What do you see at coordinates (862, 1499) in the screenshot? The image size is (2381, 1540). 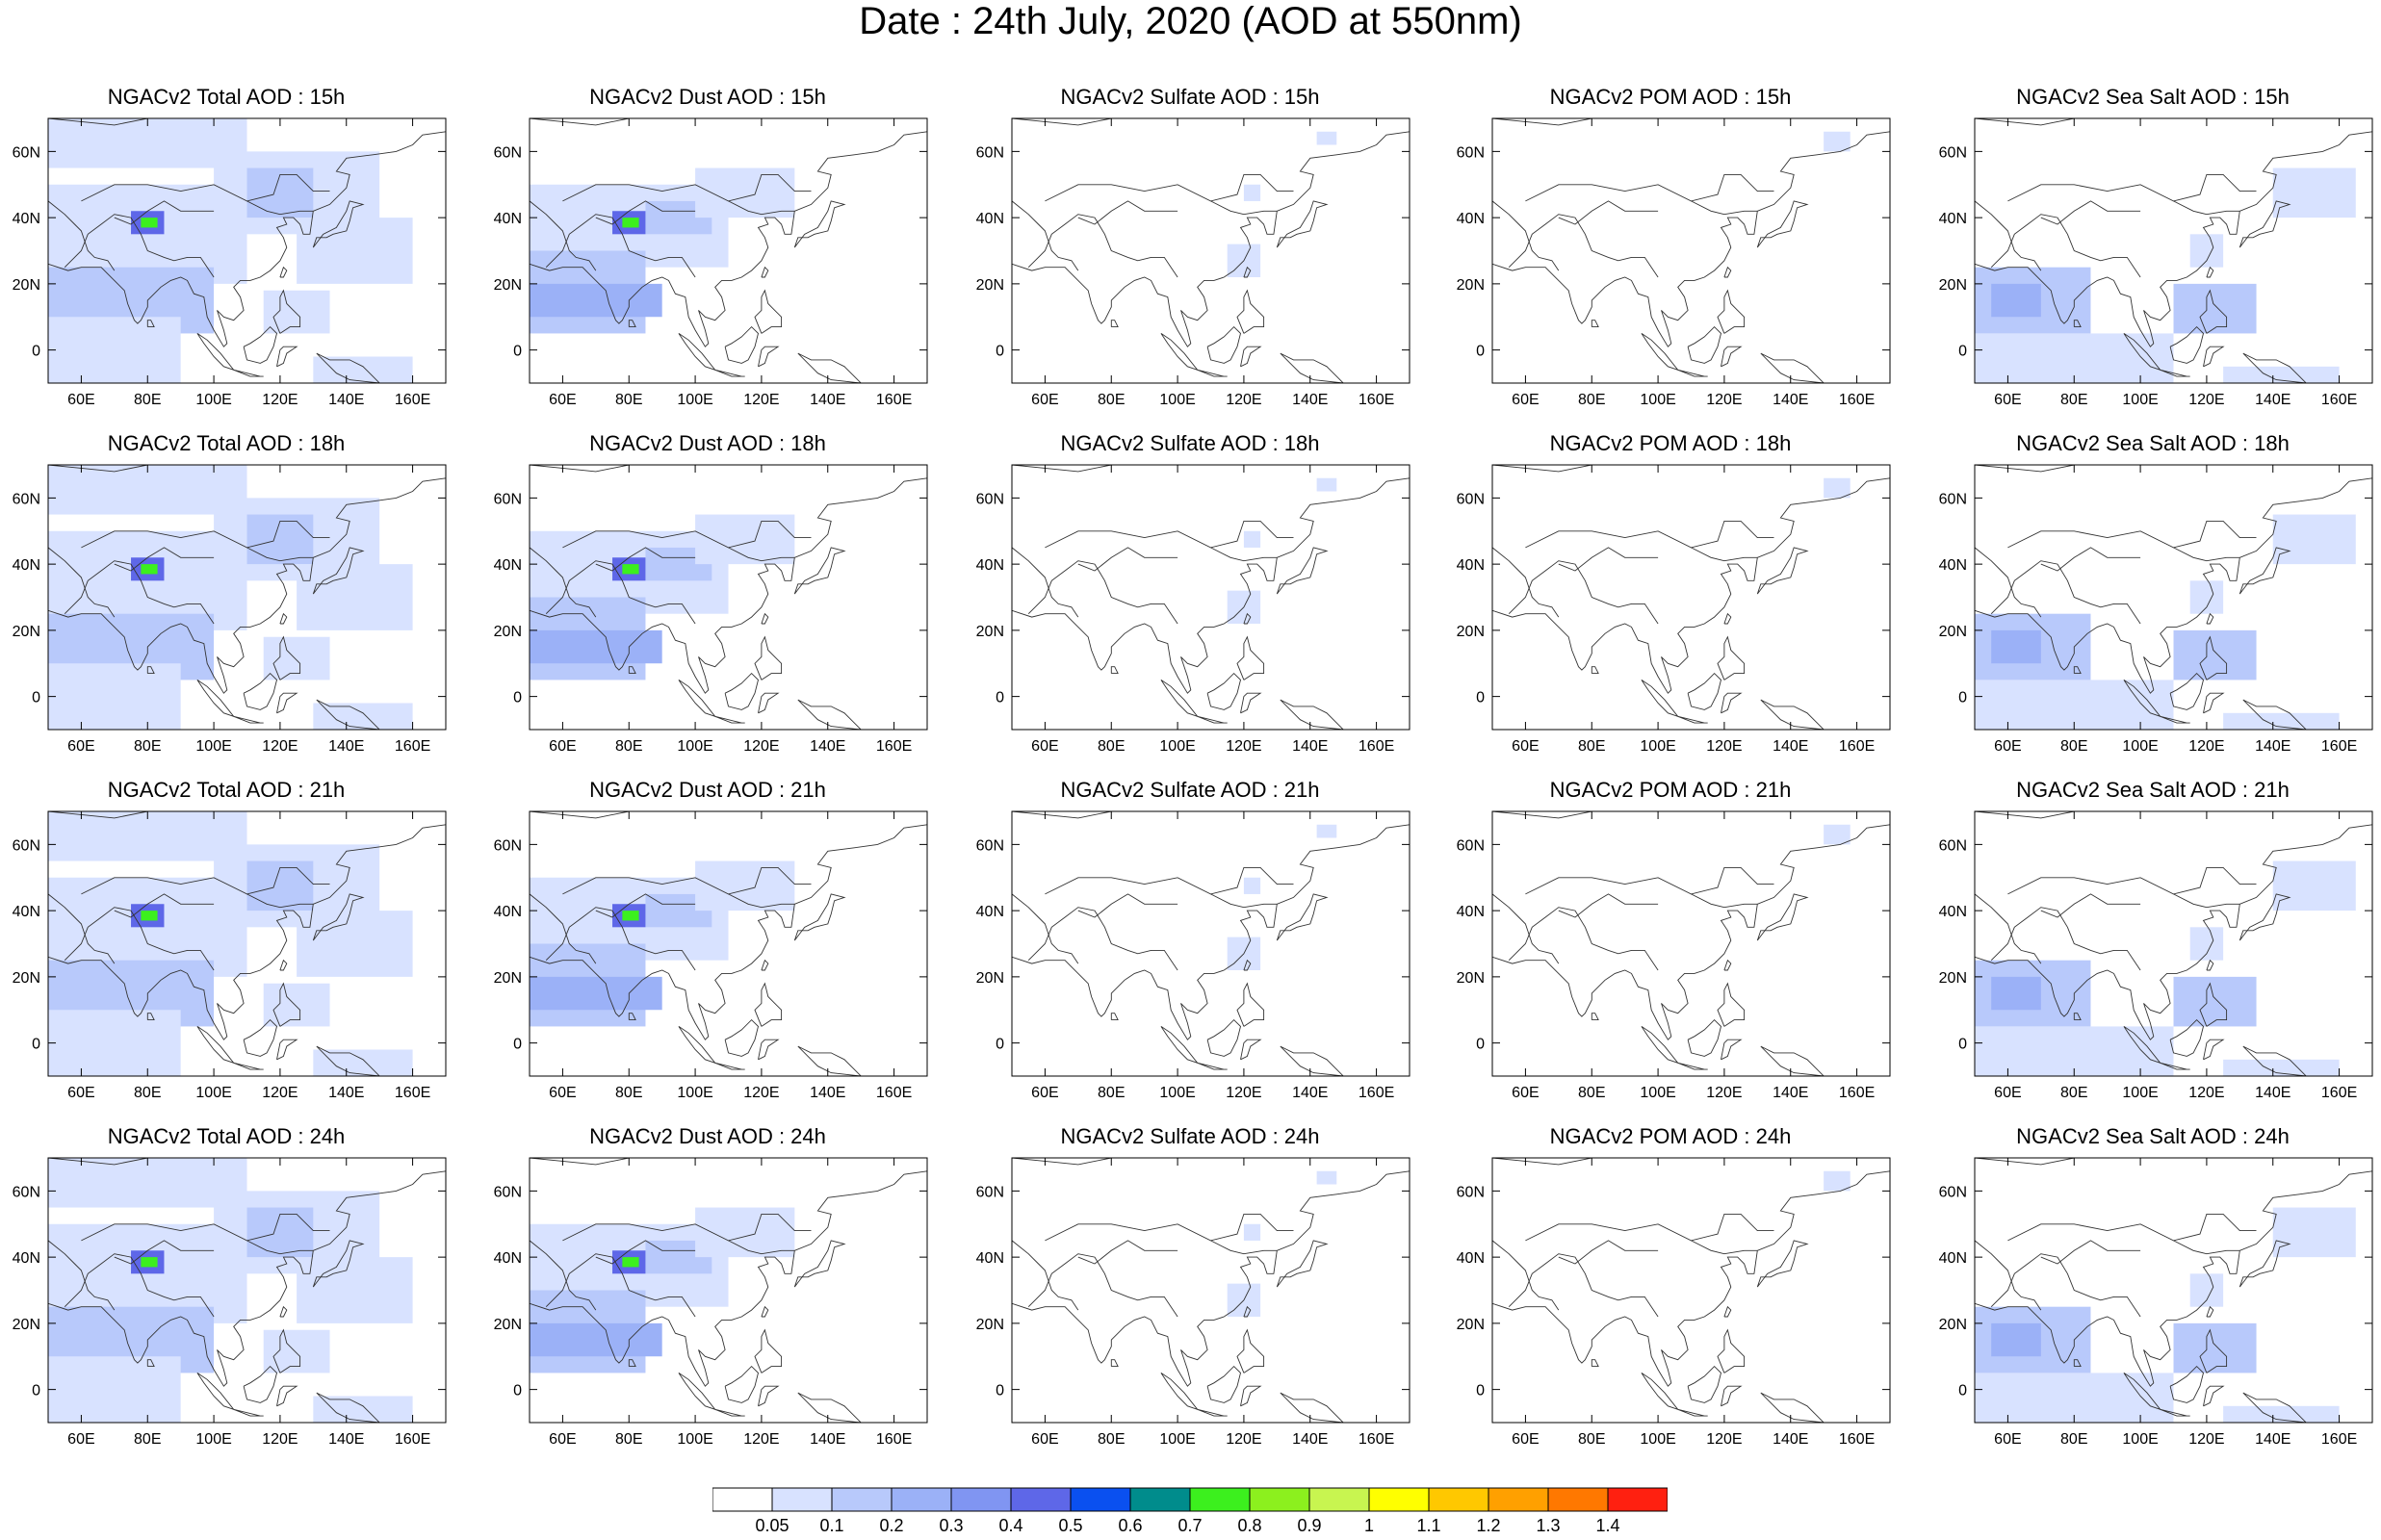 I see `colorbar-swatch` at bounding box center [862, 1499].